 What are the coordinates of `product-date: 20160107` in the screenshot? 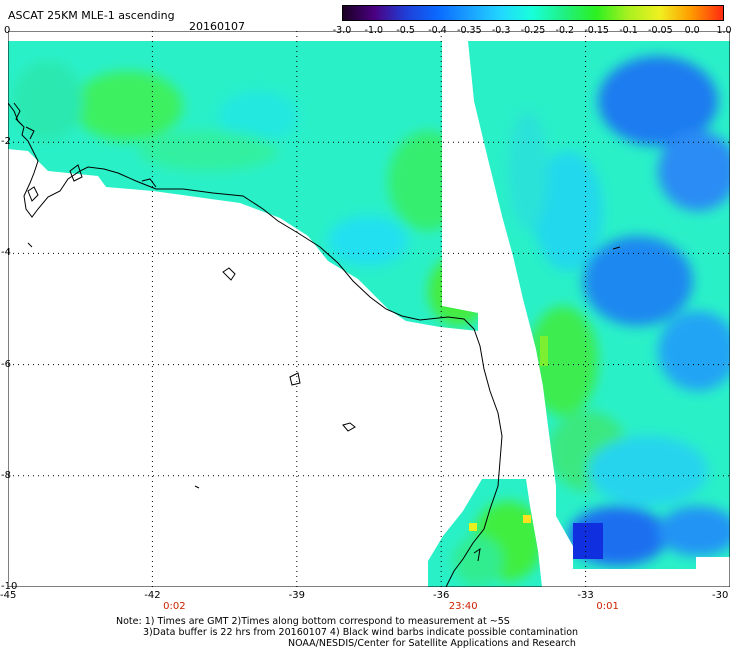 It's located at (217, 26).